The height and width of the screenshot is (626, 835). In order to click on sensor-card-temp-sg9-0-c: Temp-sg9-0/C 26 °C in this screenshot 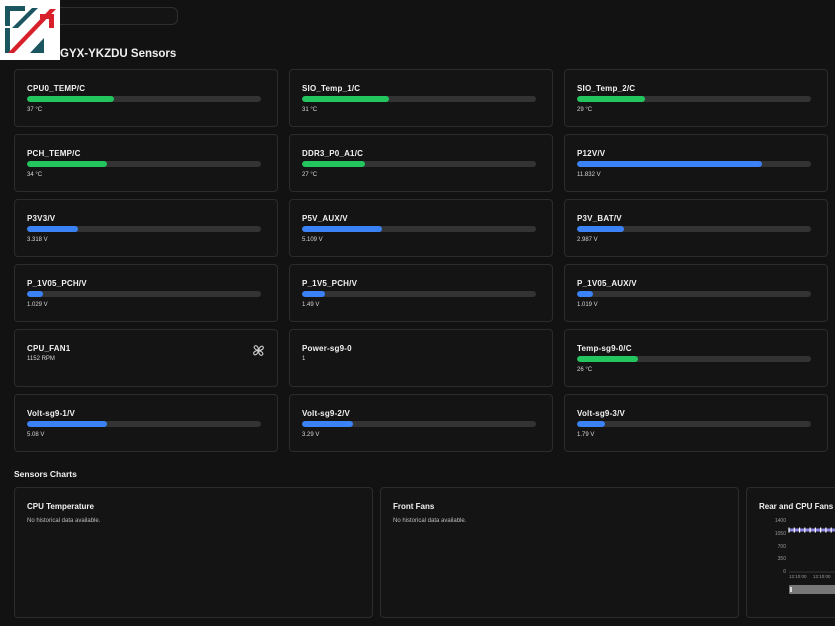, I will do `click(696, 358)`.